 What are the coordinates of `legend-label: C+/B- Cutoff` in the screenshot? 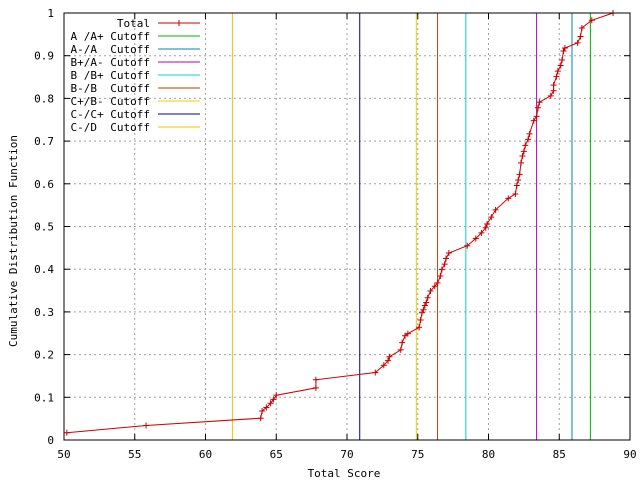 It's located at (110, 101).